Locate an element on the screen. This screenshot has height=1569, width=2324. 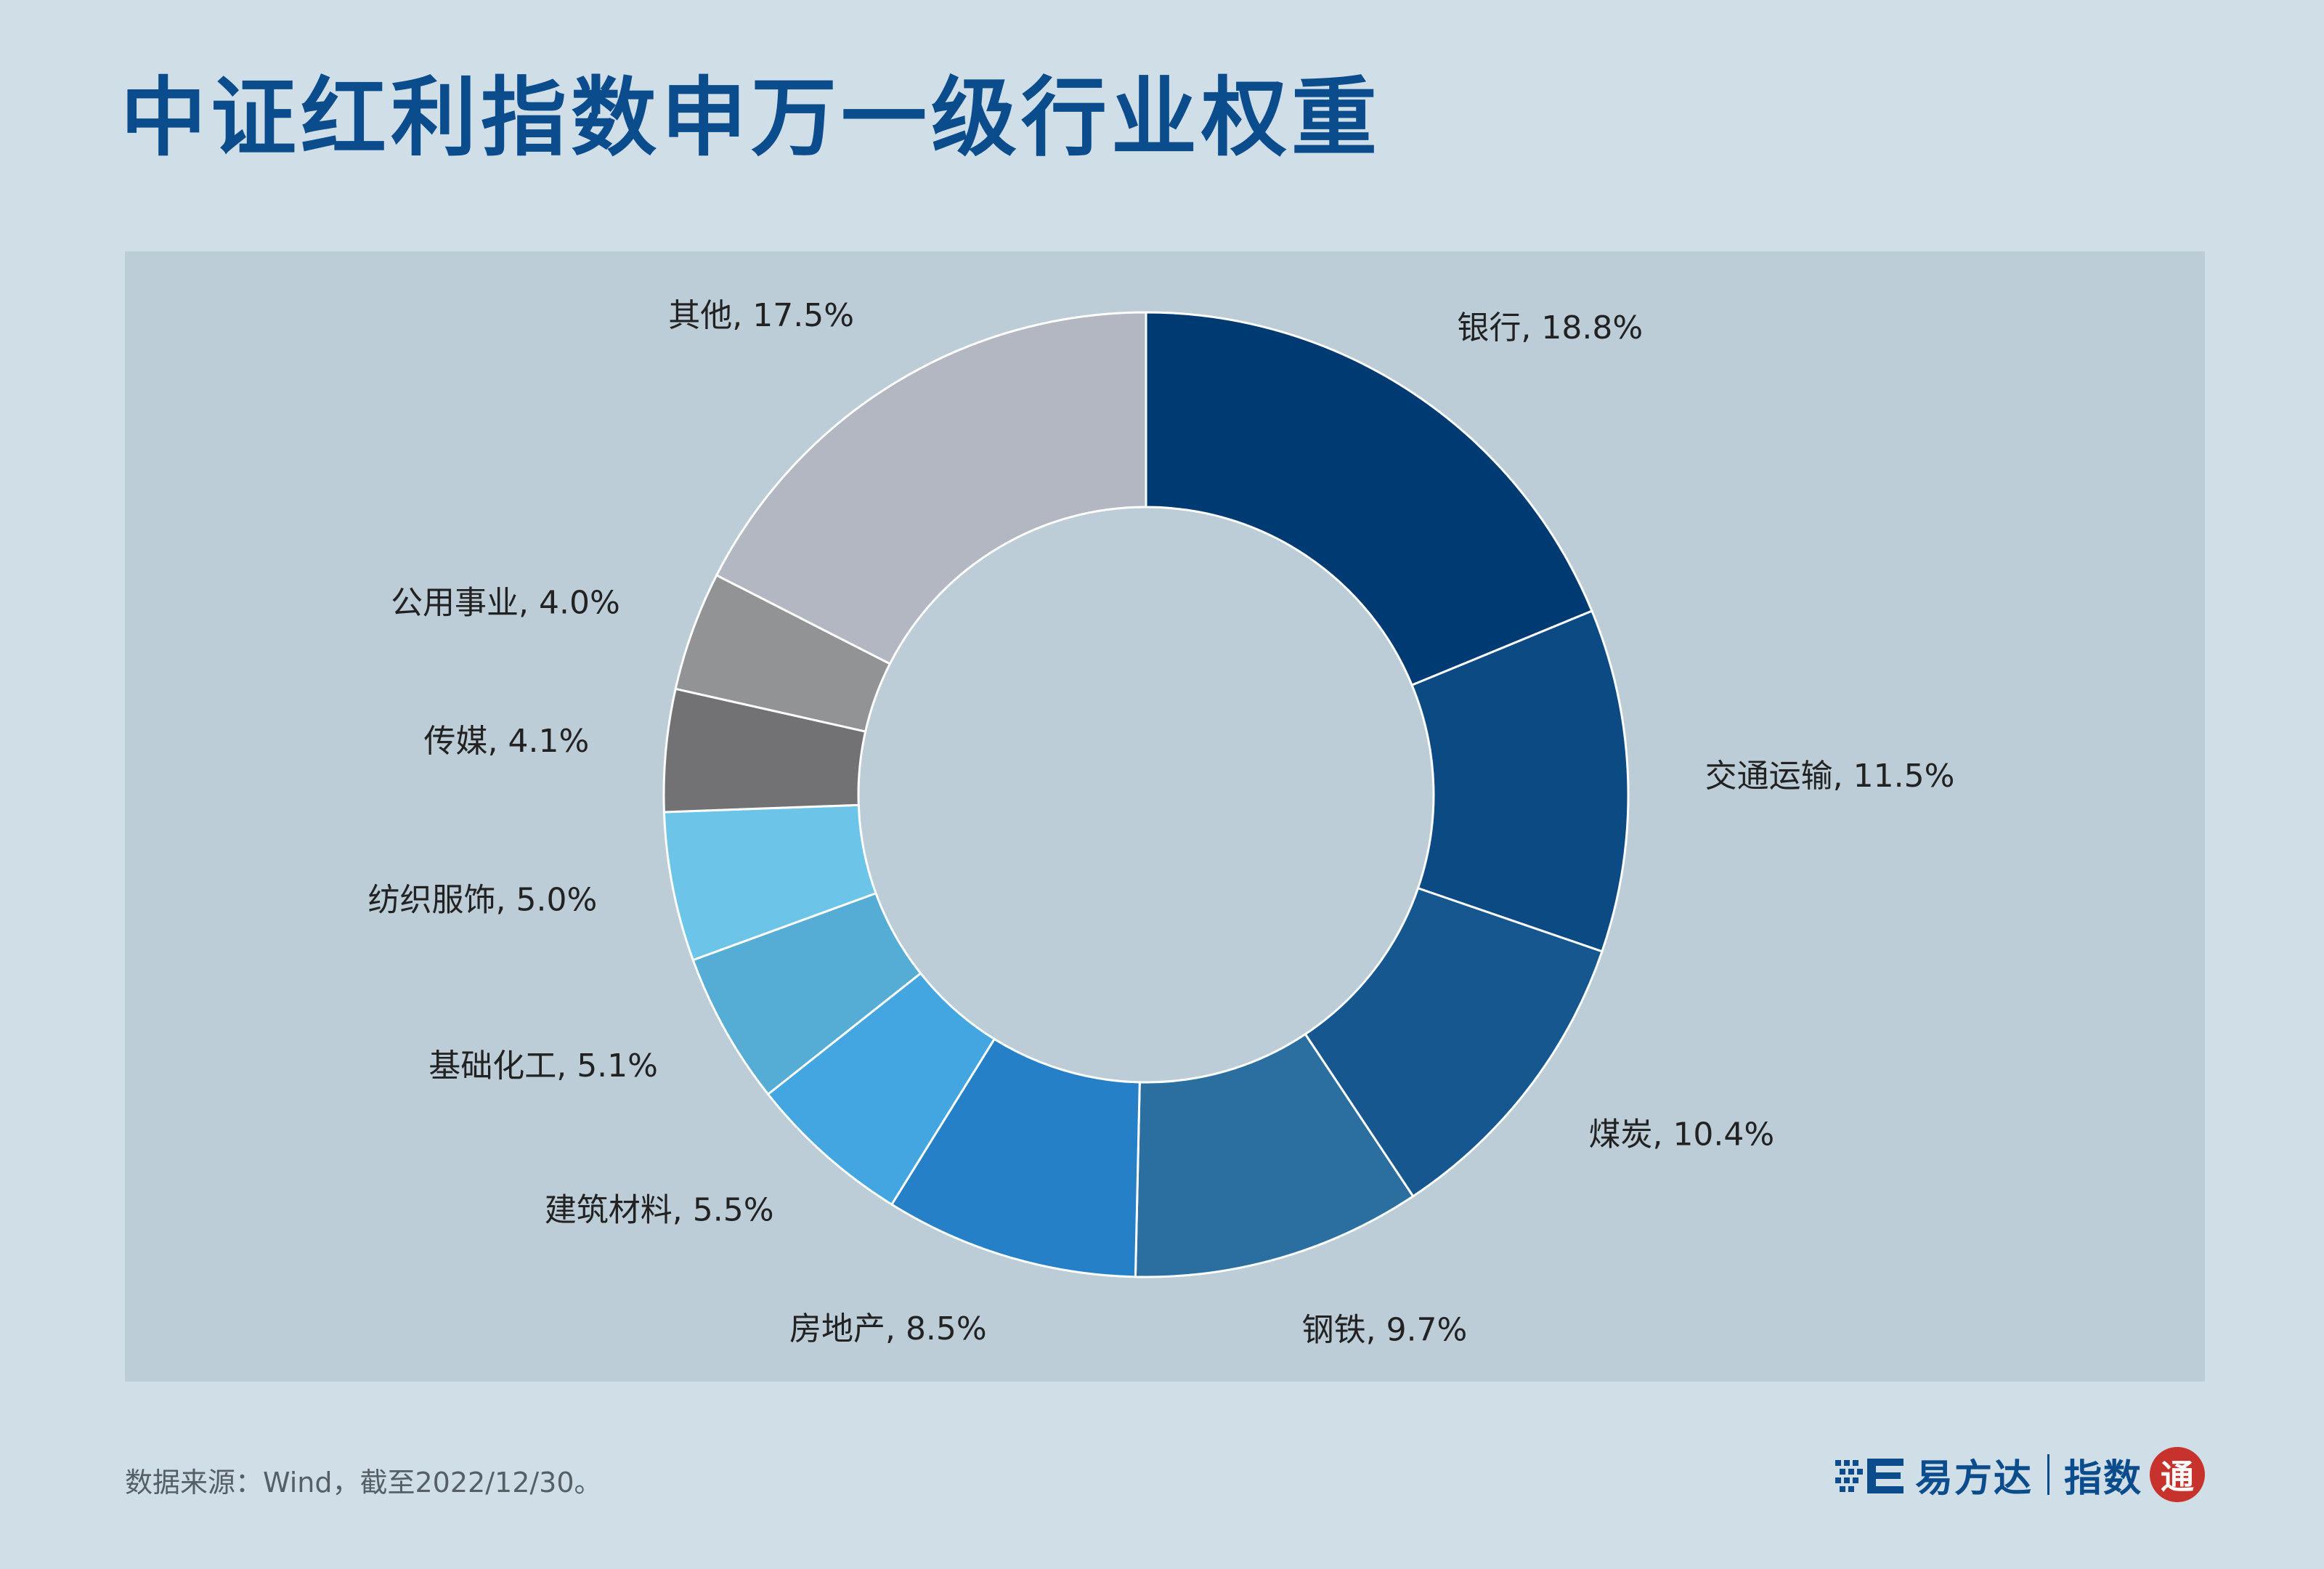
slice-label-11: 其他, 17.5% is located at coordinates (761, 315).